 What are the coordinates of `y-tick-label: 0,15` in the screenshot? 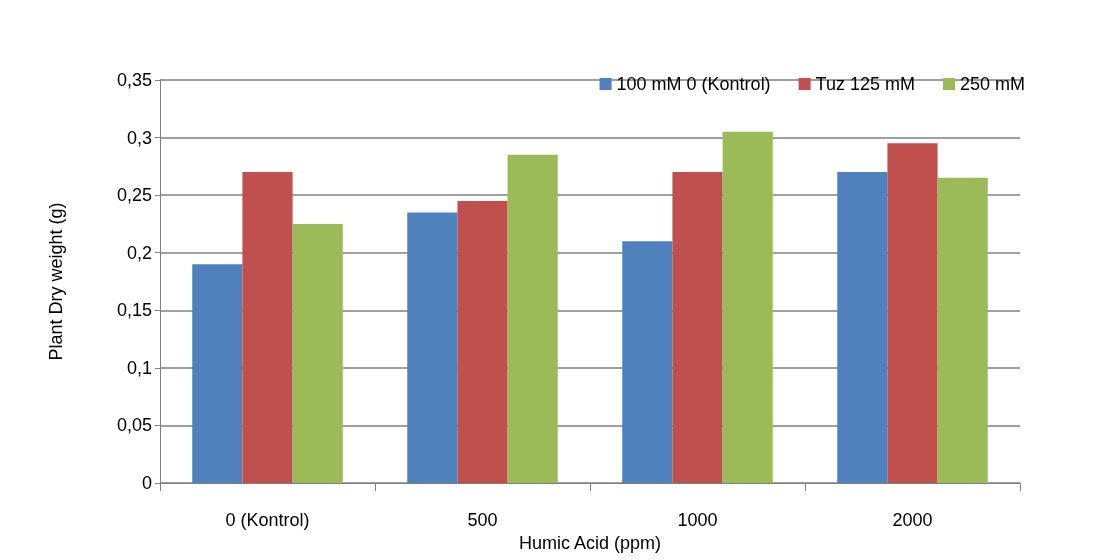 It's located at (134, 310).